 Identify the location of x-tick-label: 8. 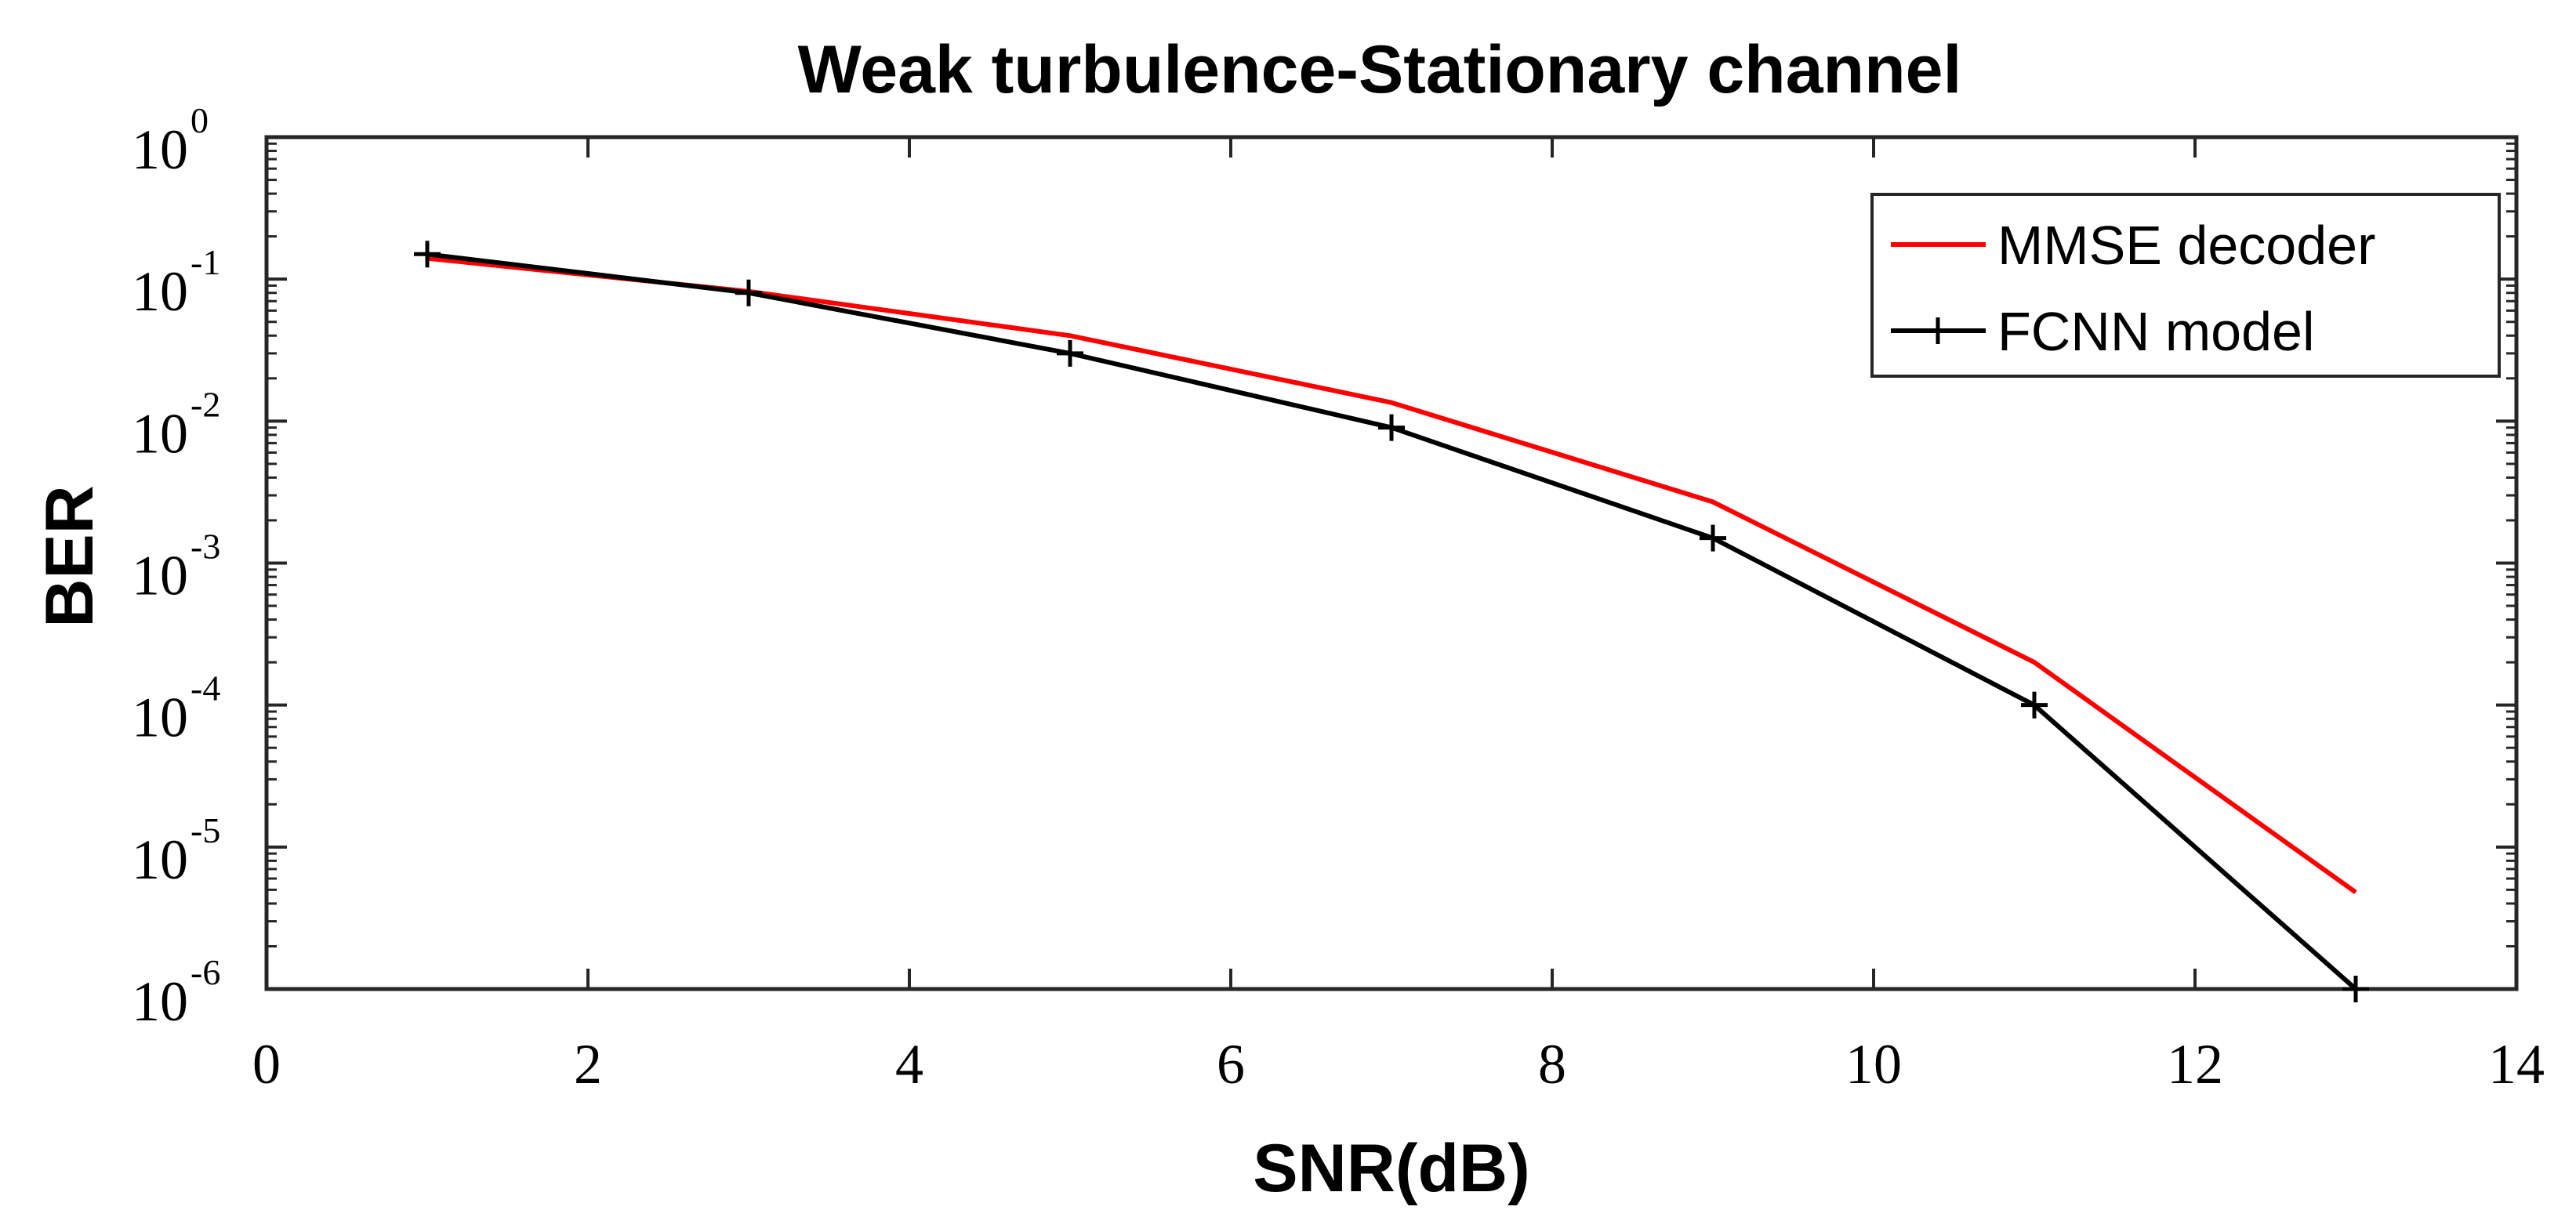
(1552, 1064).